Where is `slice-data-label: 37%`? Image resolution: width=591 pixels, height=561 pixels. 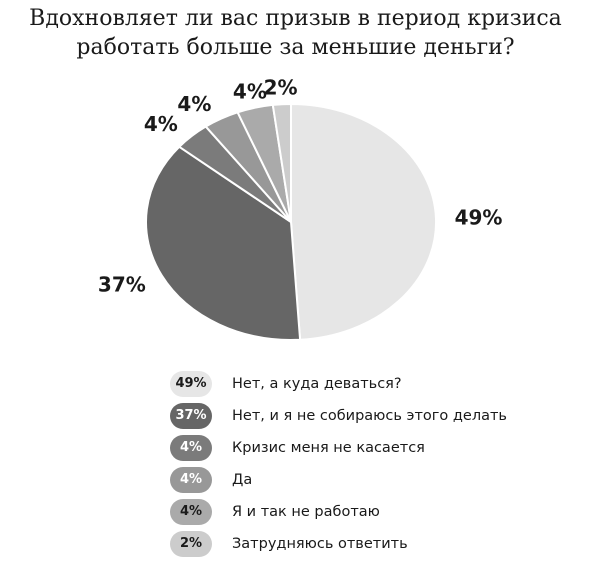 slice-data-label: 37% is located at coordinates (122, 285).